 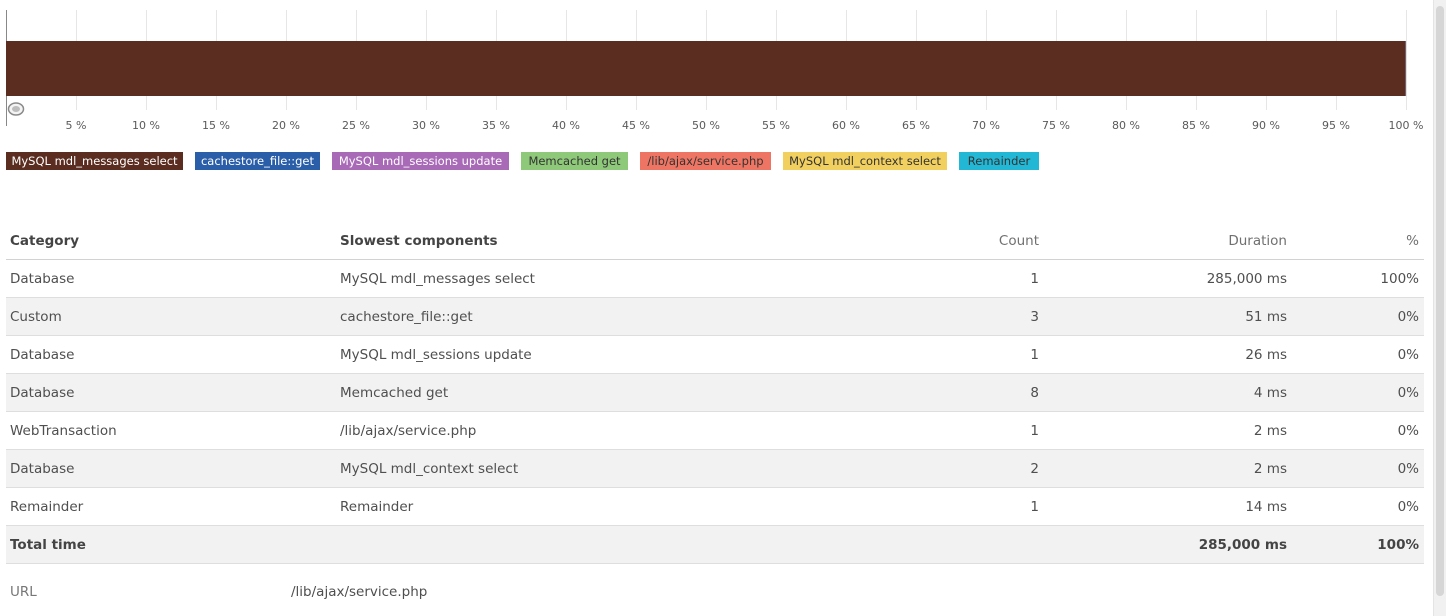 I want to click on url-label: URL, so click(x=23, y=592).